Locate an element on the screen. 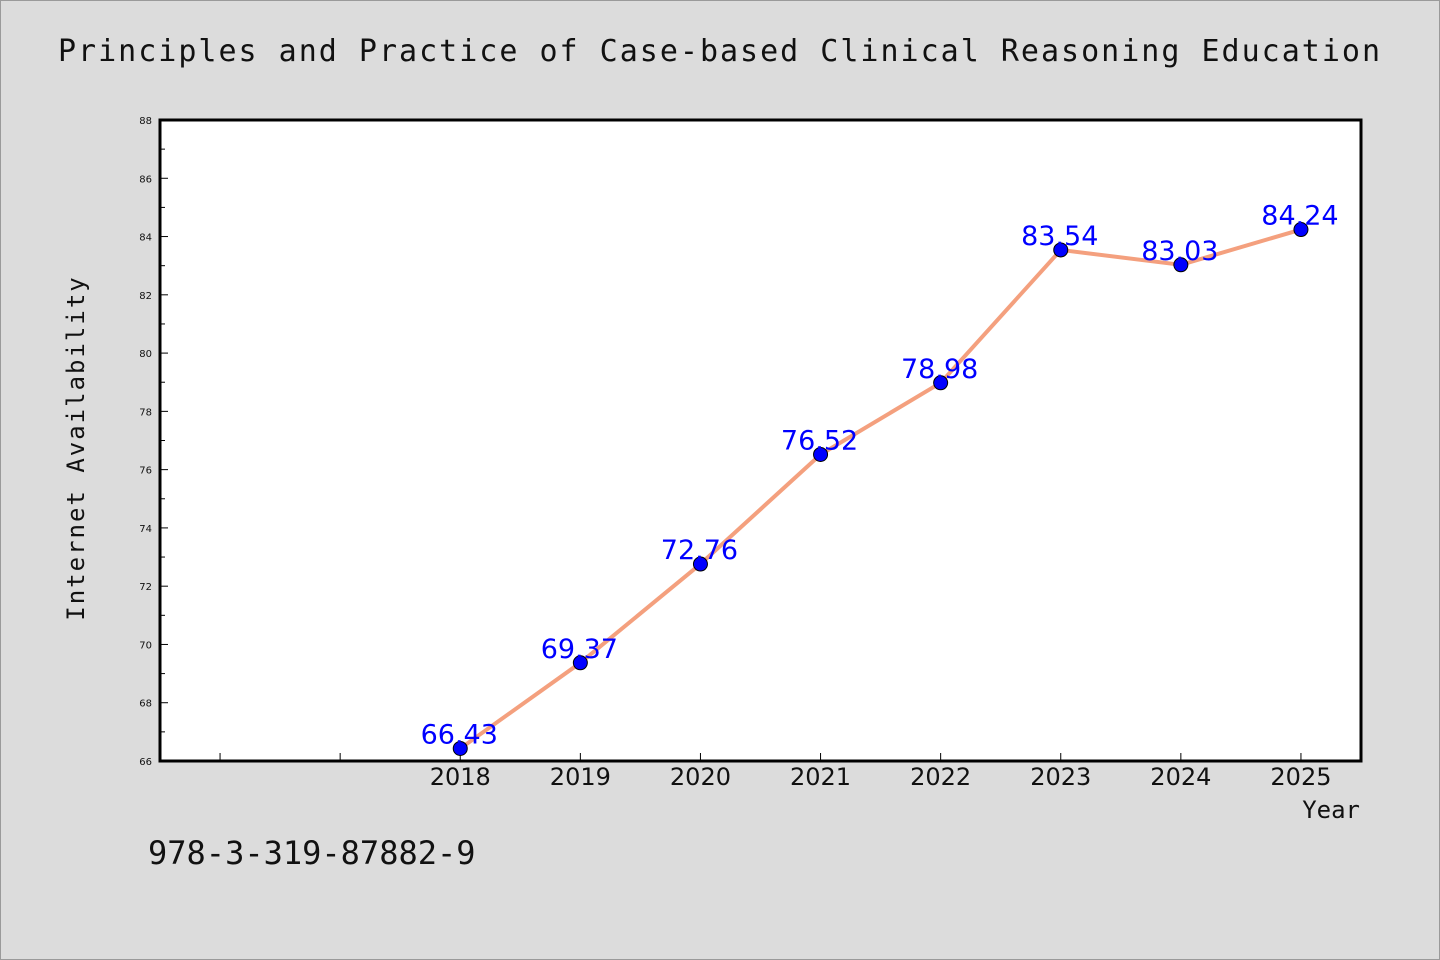  x-tick-label: 2024 is located at coordinates (1180, 777).